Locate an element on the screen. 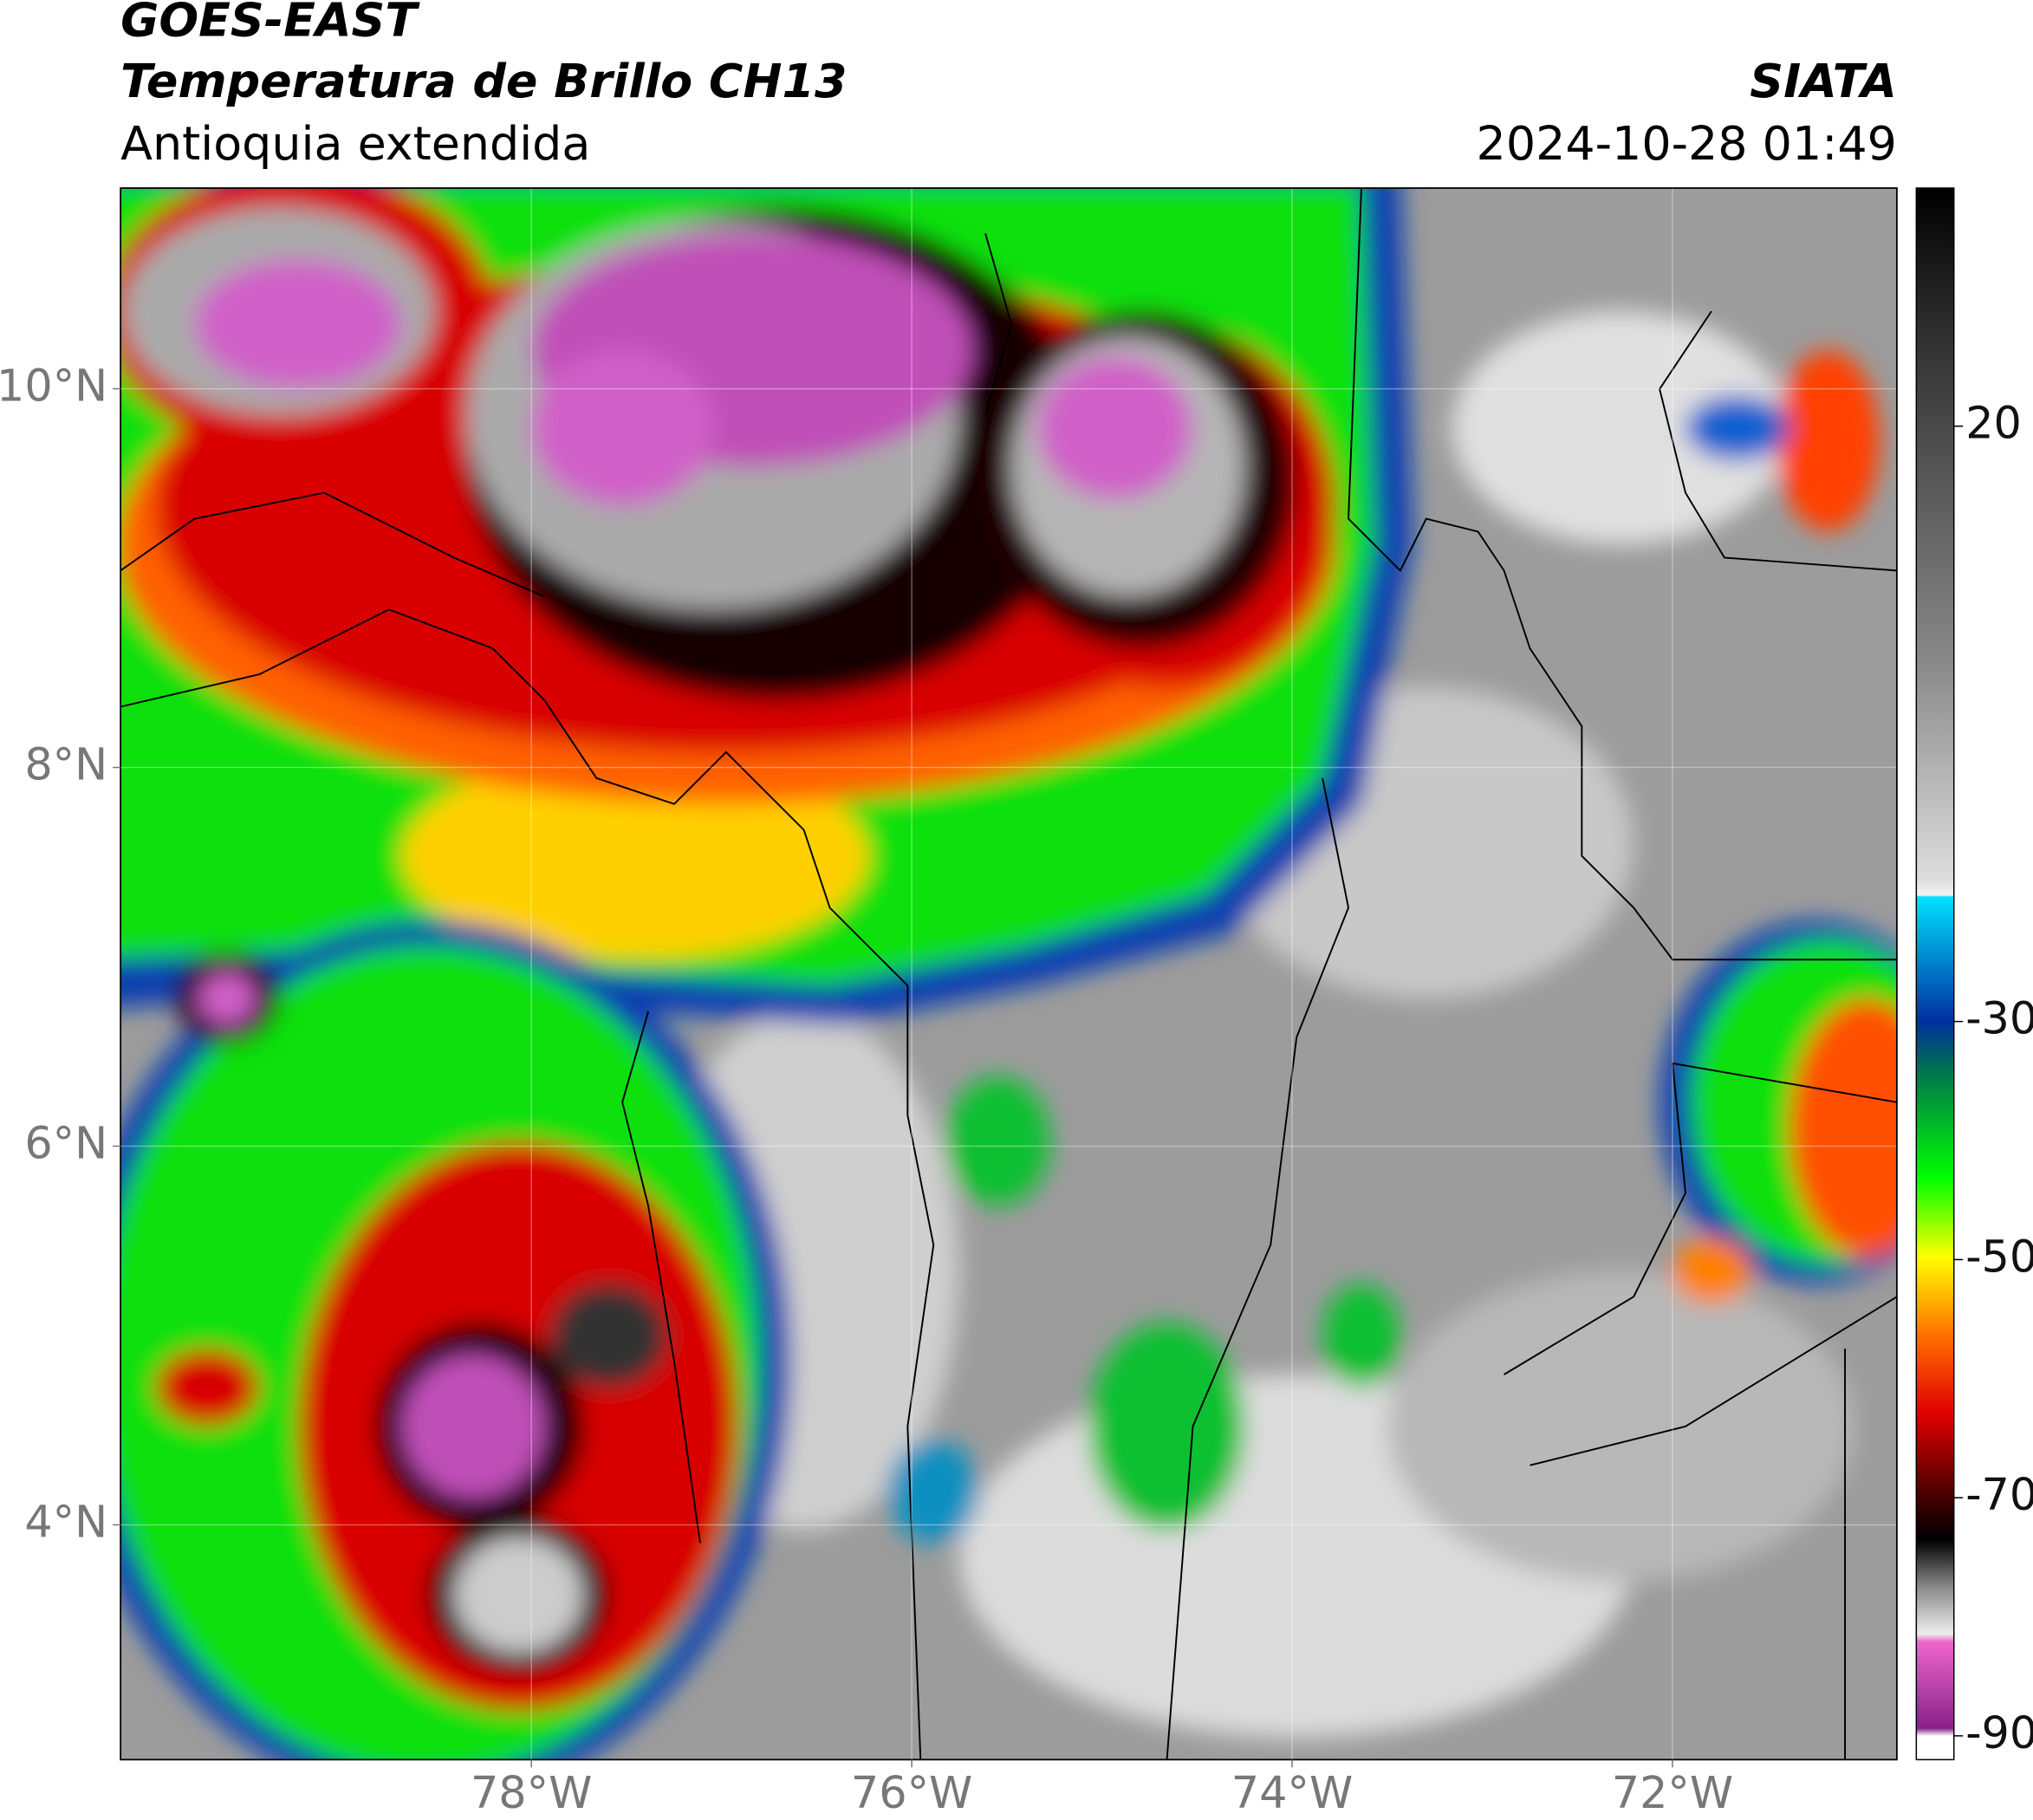 The image size is (2033, 1820). colorbar is located at coordinates (1935, 974).